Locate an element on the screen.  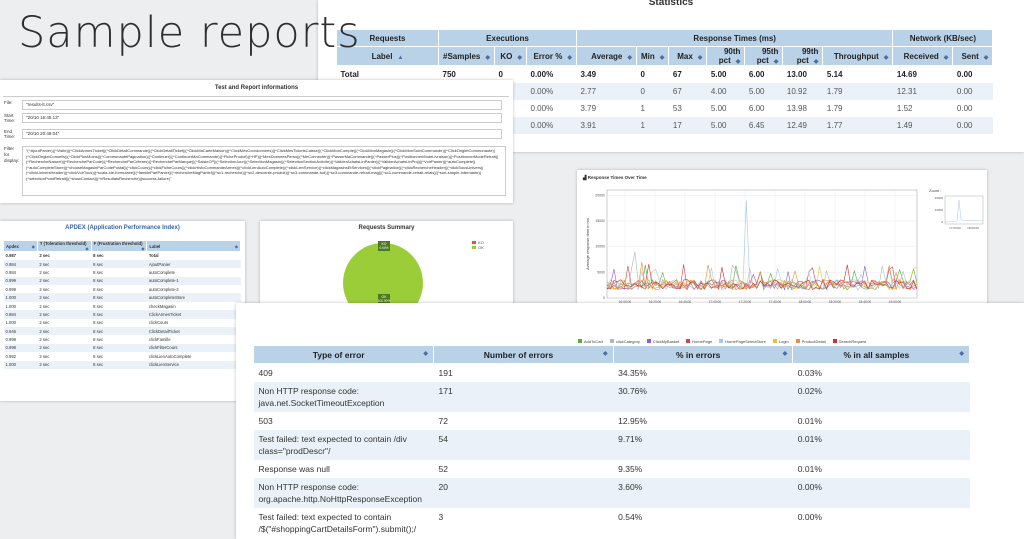
stats-cell: 5.00 is located at coordinates (718, 108).